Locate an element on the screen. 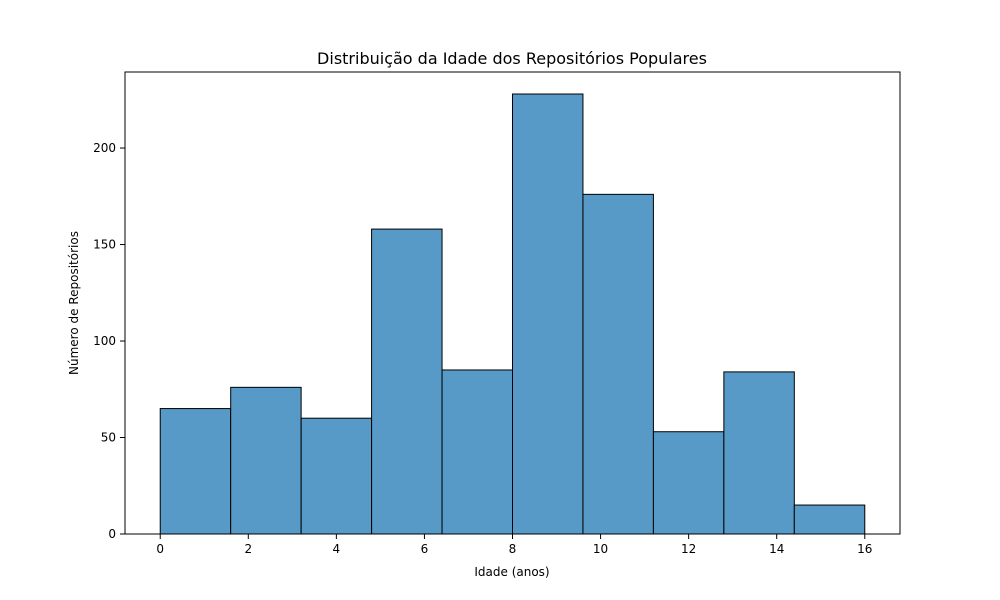  y-axis: 0 50 100 150 200 is located at coordinates (109, 341).